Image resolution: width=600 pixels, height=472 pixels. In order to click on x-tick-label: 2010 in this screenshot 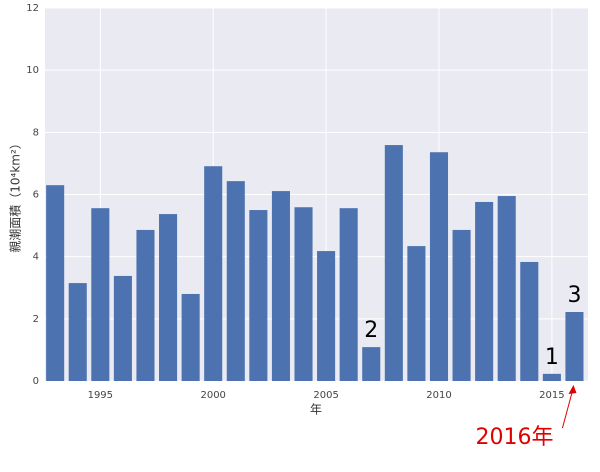, I will do `click(438, 395)`.